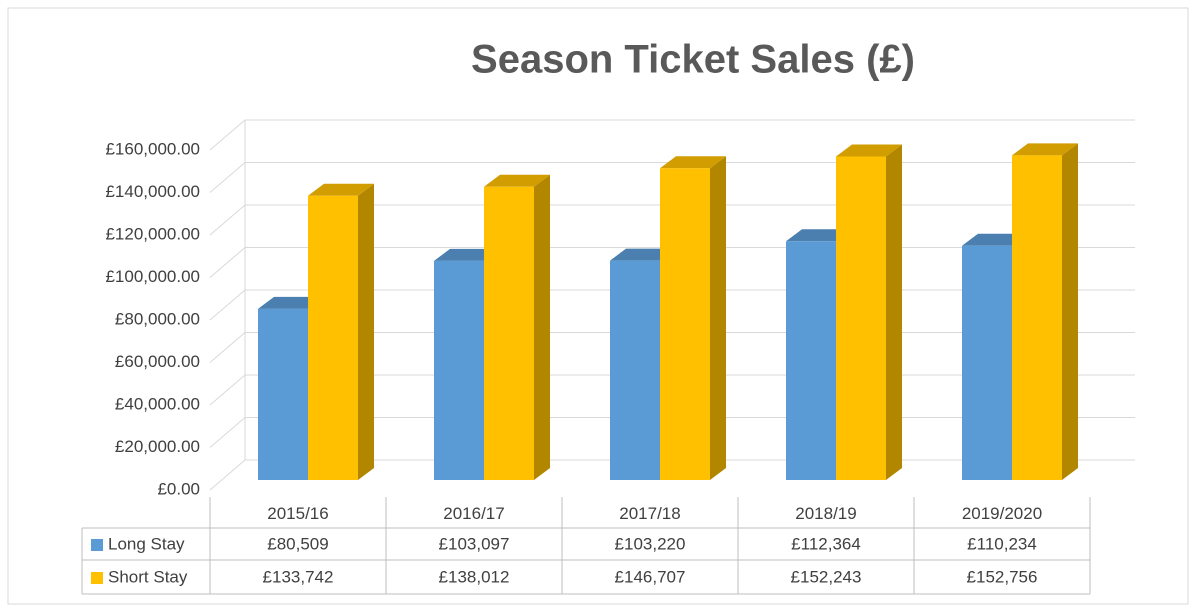 The image size is (1195, 608). I want to click on data-label: £152,243, so click(826, 576).